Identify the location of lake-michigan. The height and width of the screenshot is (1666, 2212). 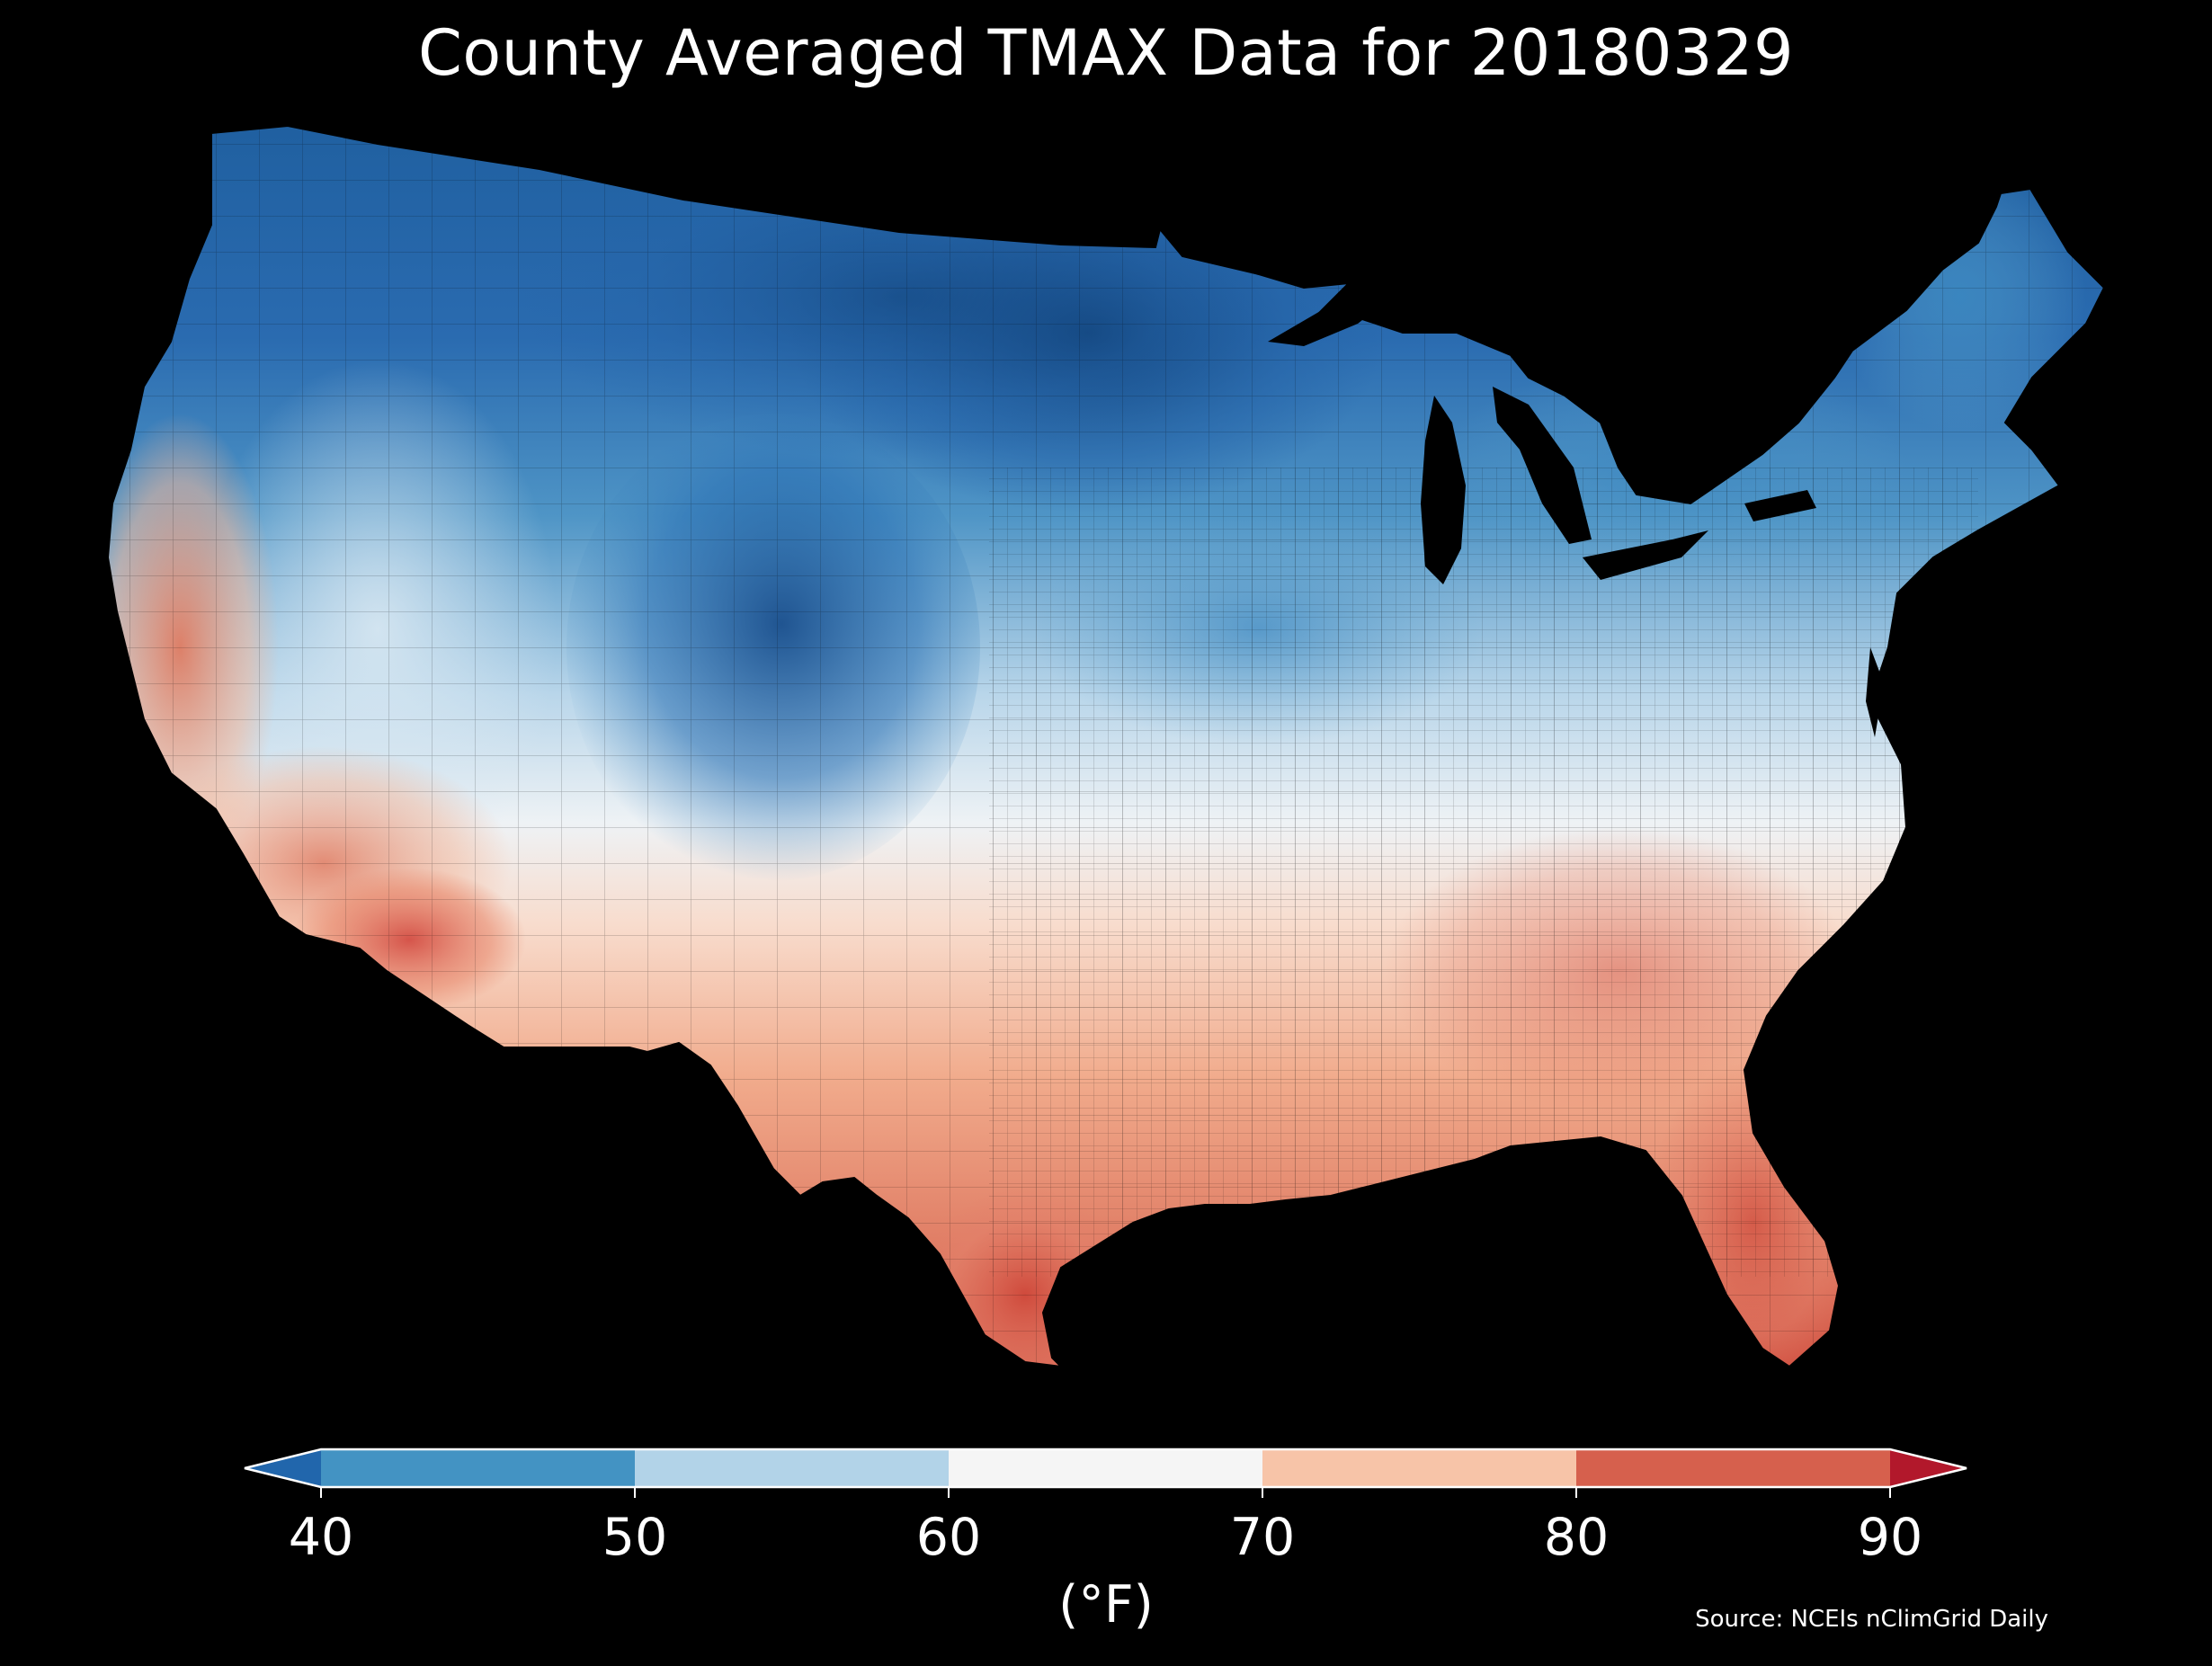
(1443, 490).